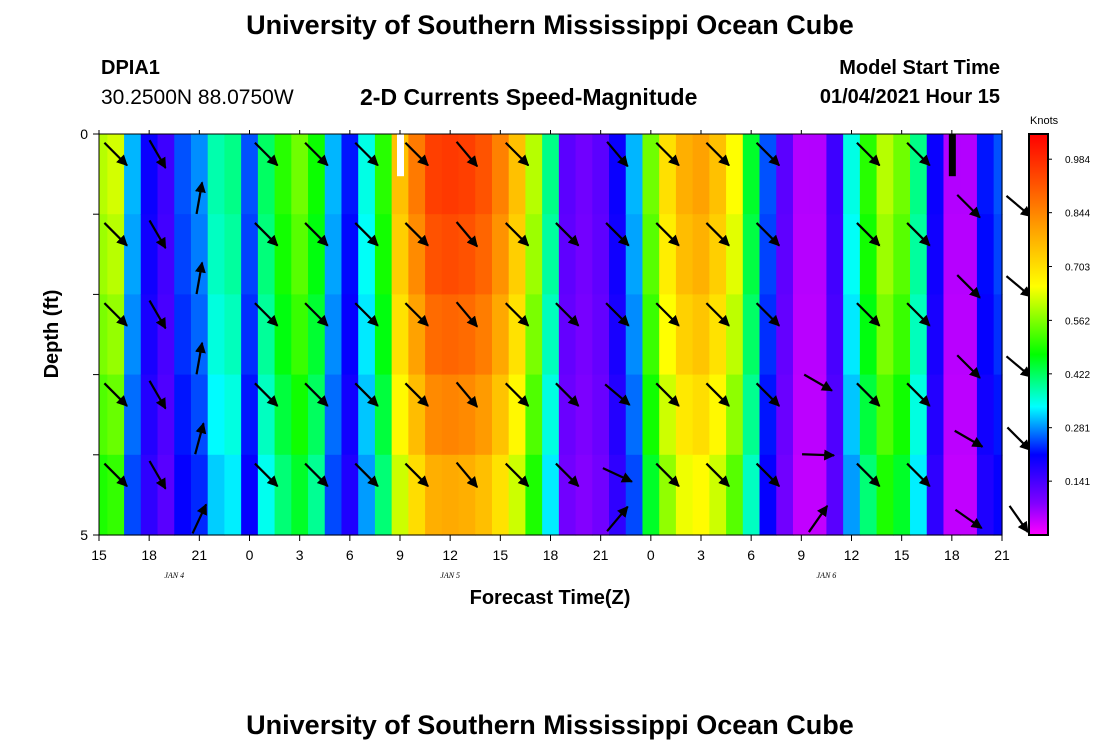 This screenshot has height=750, width=1100. Describe the element at coordinates (909, 97) in the screenshot. I see `model-start-value: 01/04/2021 Hour 15` at that location.